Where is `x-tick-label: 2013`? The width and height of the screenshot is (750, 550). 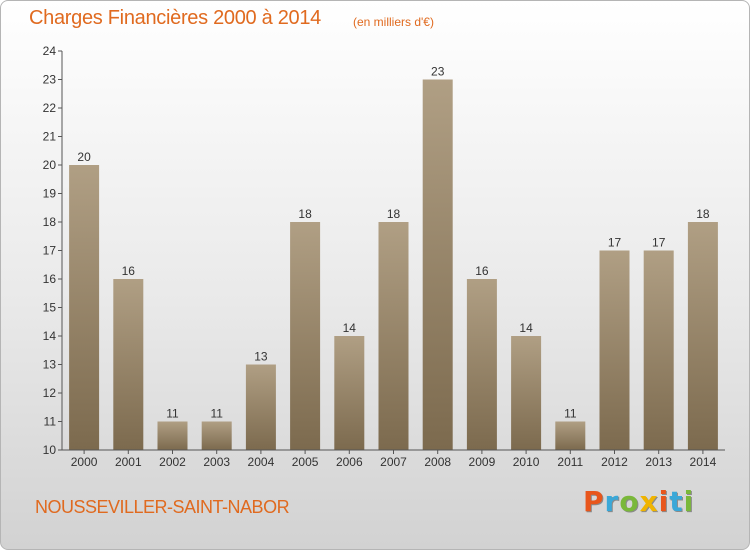
x-tick-label: 2013 is located at coordinates (658, 462).